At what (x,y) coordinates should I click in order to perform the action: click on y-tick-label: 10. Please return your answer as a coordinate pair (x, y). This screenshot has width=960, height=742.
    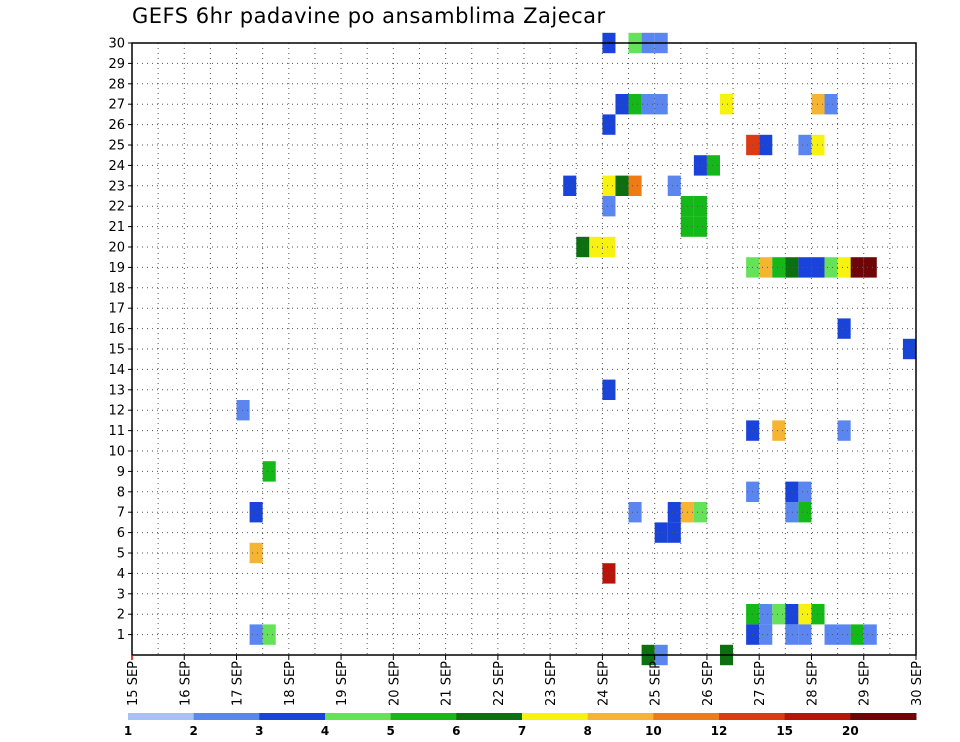
    Looking at the image, I should click on (116, 452).